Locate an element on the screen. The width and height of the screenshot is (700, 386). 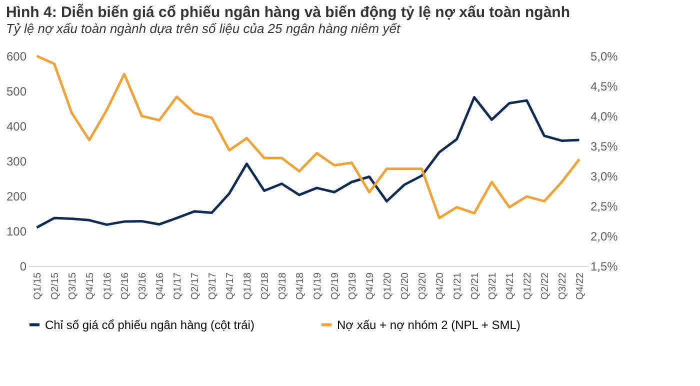
x-tick-label: Q1/19 is located at coordinates (318, 286).